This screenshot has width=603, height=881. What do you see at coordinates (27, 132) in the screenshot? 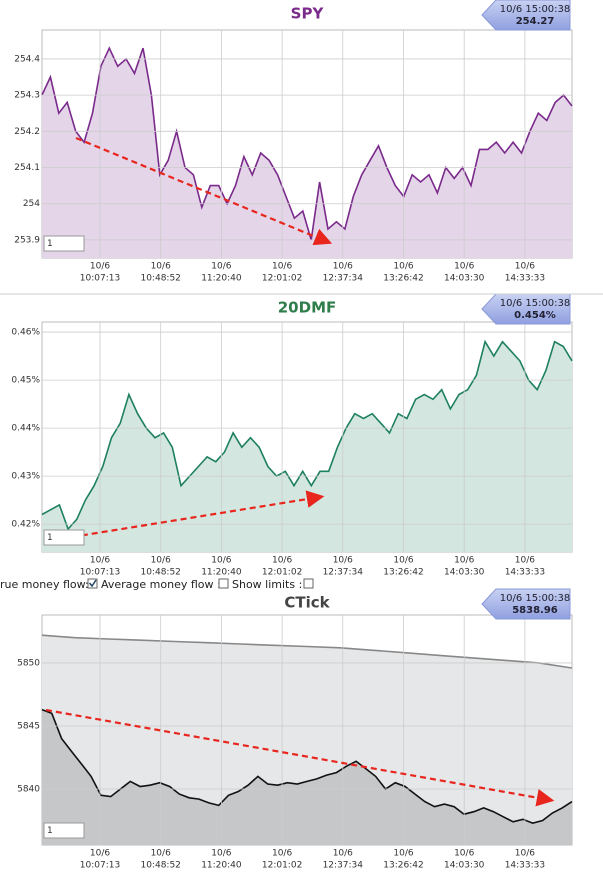
I see `y-tick-label: 254.2` at bounding box center [27, 132].